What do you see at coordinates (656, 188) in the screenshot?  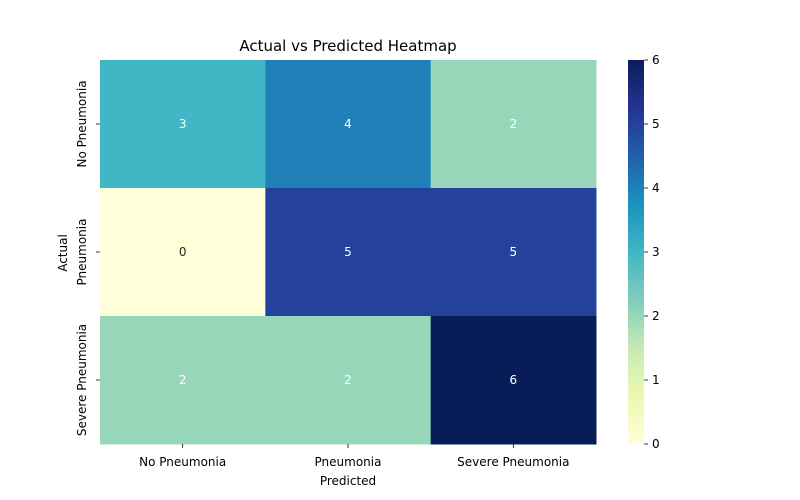 I see `colorbar-tick-label: 4` at bounding box center [656, 188].